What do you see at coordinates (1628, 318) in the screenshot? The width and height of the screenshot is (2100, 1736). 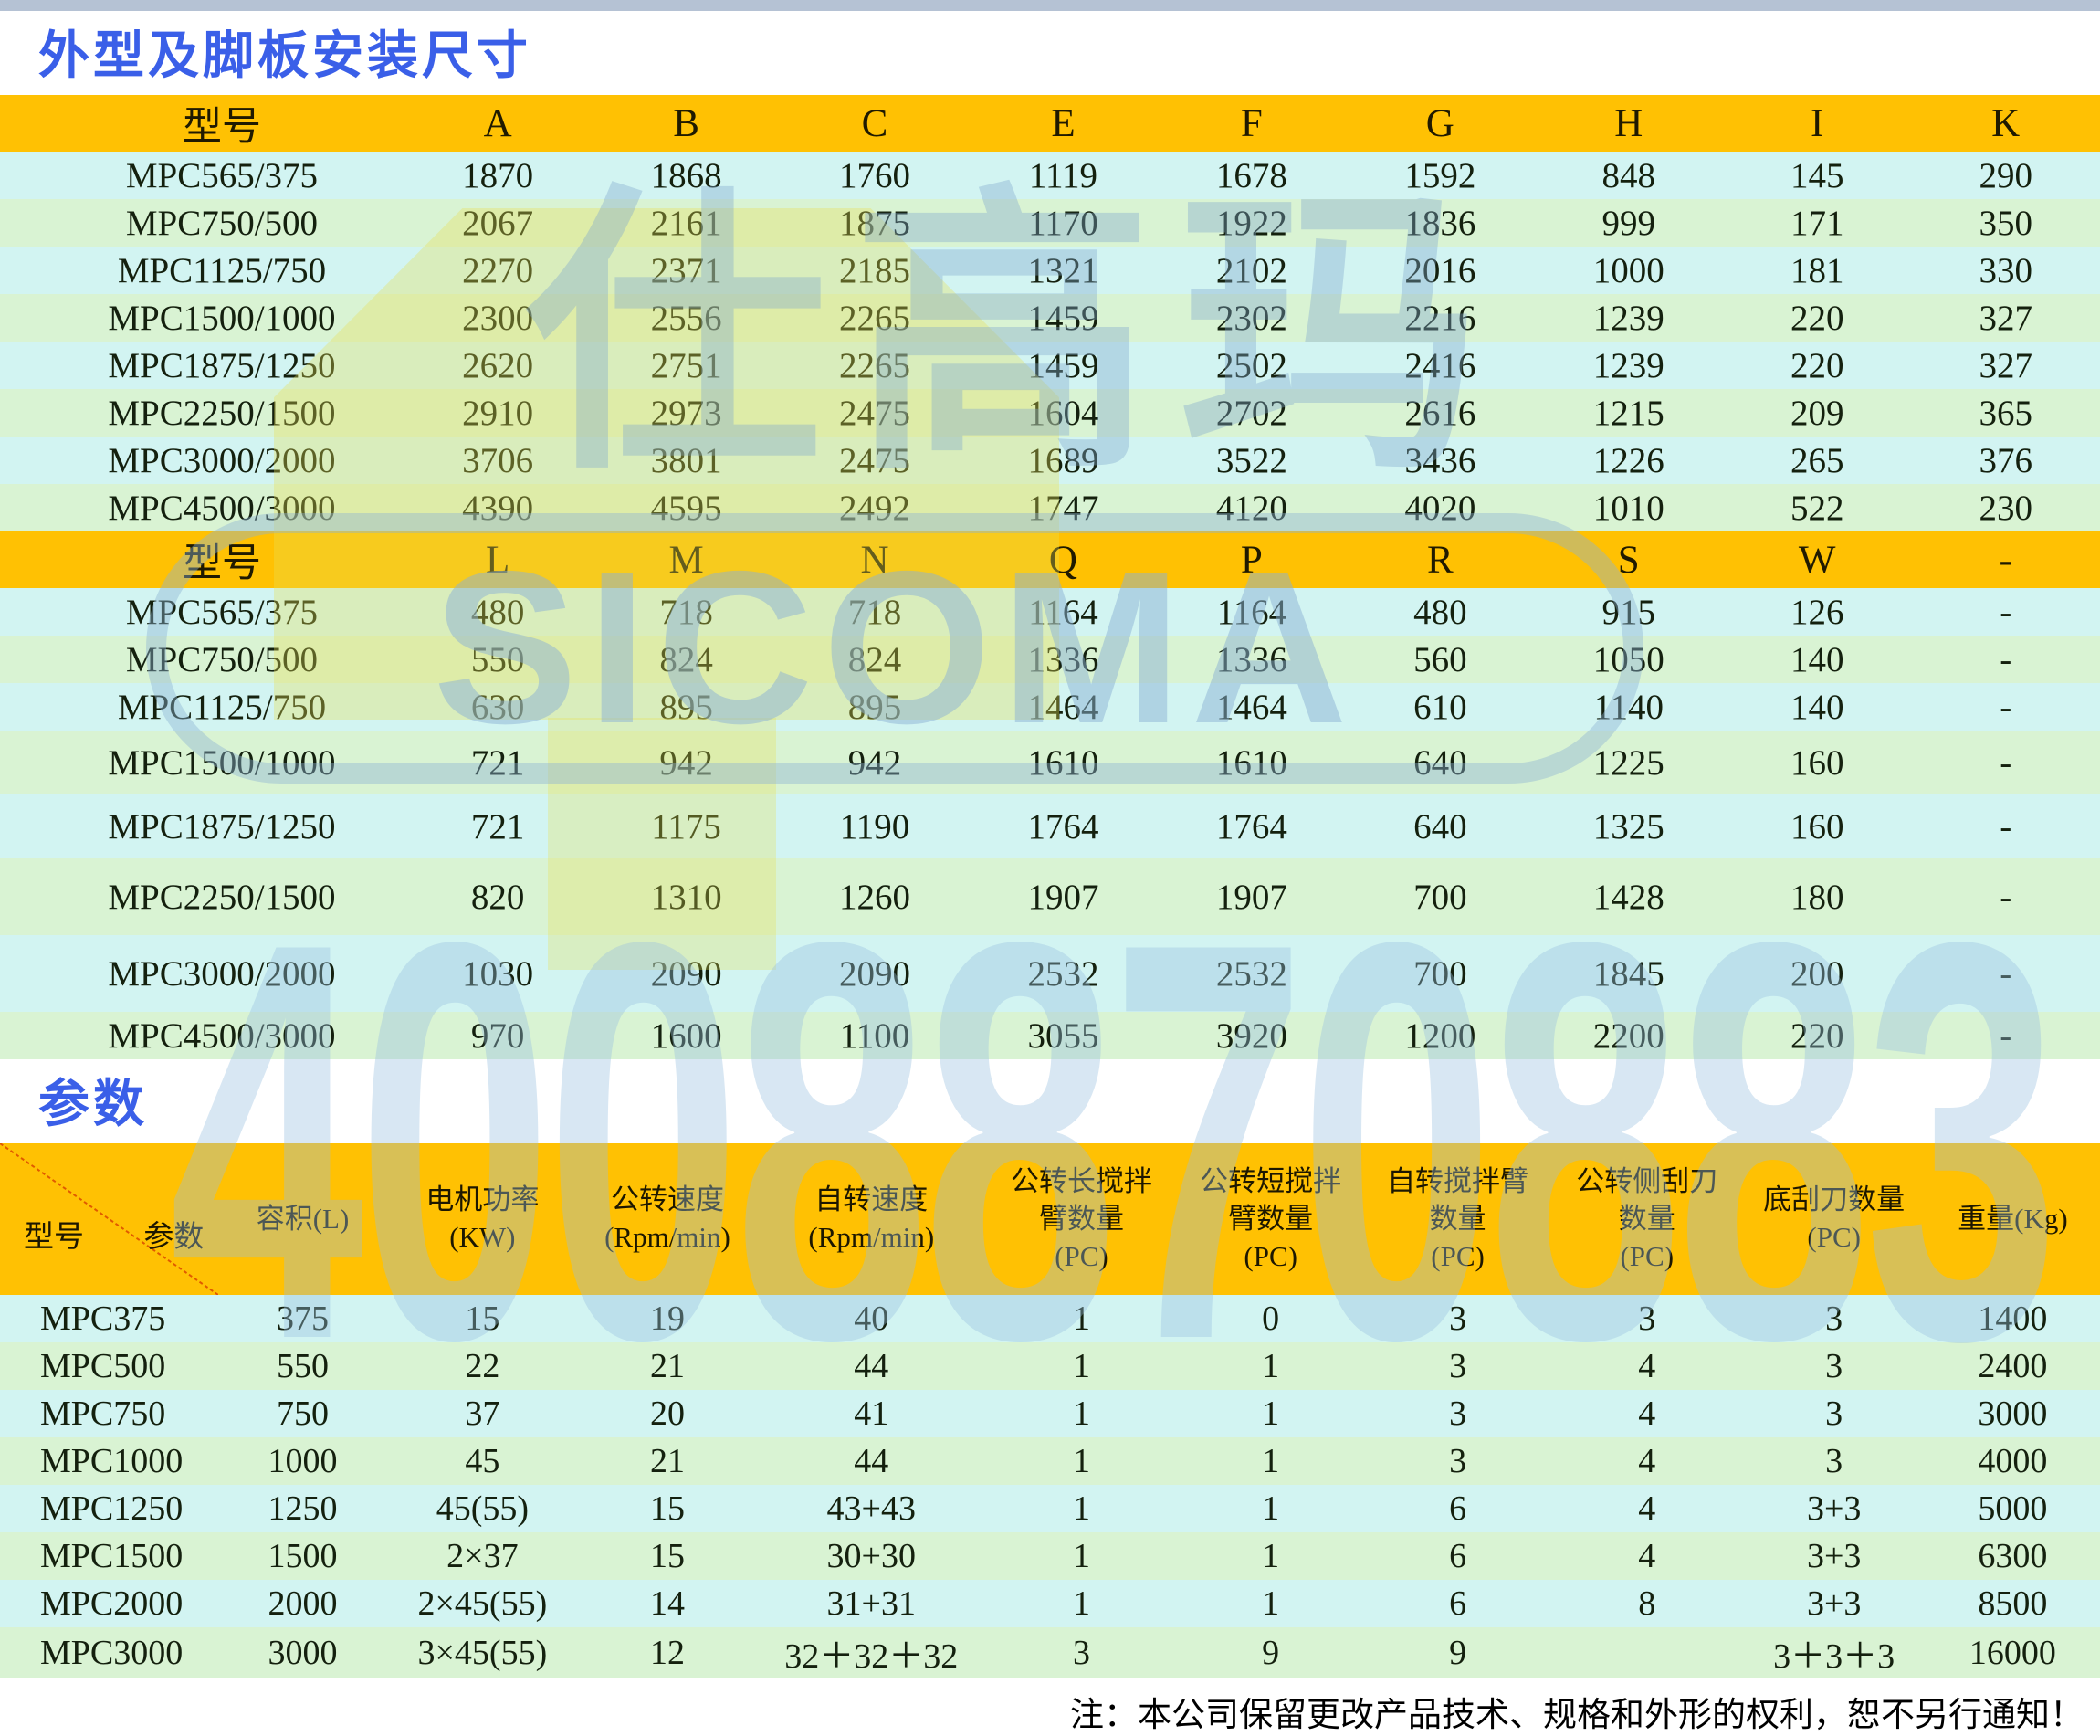 I see `value-cell: 1239` at bounding box center [1628, 318].